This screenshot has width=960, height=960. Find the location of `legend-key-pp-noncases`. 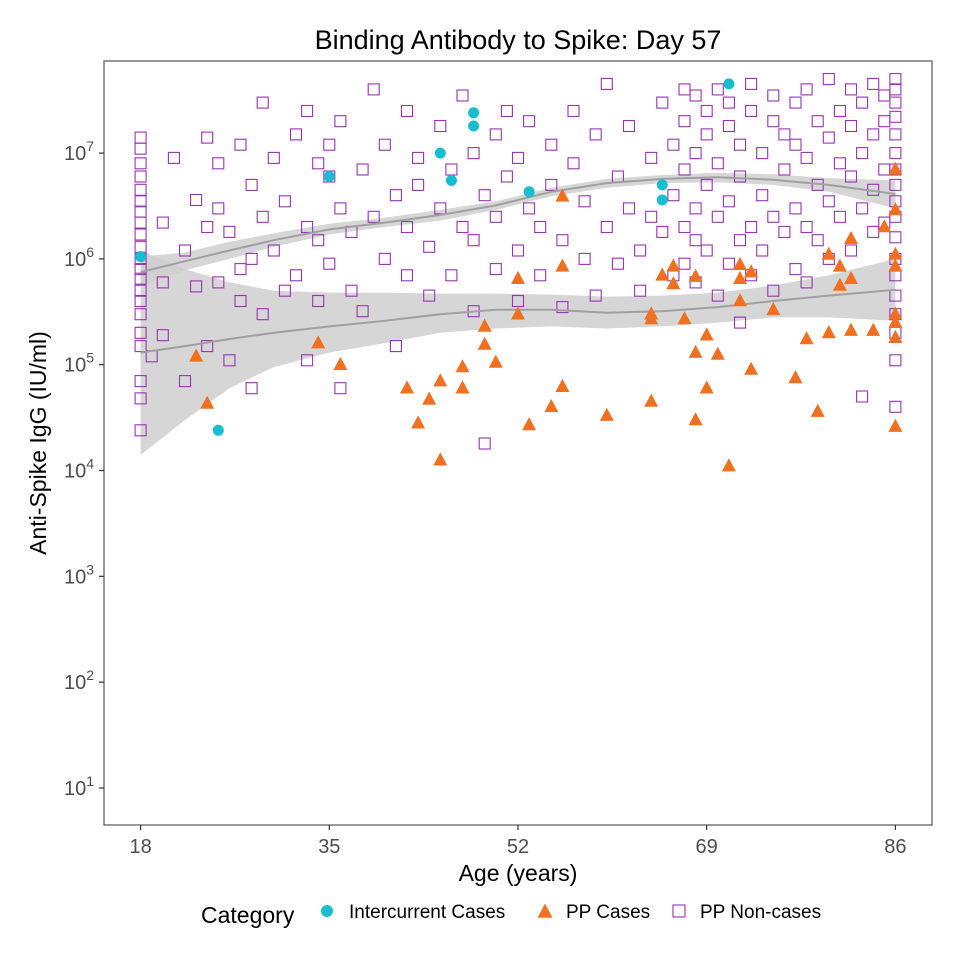

legend-key-pp-noncases is located at coordinates (679, 911).